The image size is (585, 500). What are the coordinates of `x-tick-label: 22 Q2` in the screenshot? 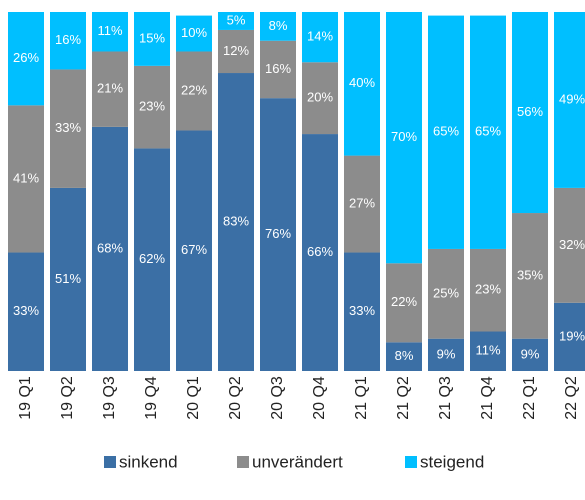 It's located at (571, 398).